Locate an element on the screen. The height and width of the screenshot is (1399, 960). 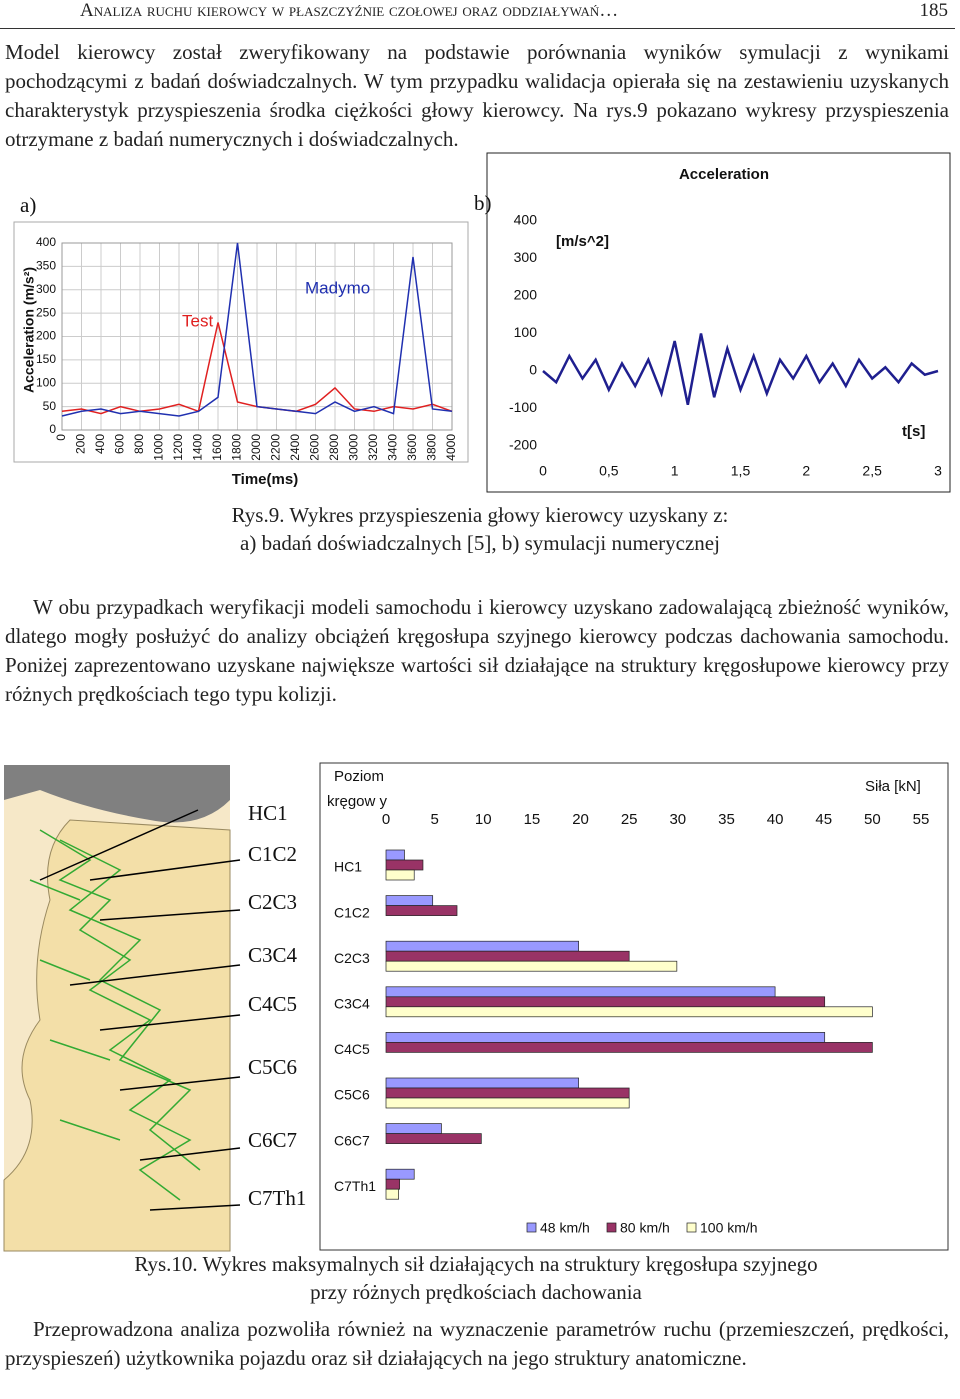
x-tick-label: 1,5 is located at coordinates (741, 471).